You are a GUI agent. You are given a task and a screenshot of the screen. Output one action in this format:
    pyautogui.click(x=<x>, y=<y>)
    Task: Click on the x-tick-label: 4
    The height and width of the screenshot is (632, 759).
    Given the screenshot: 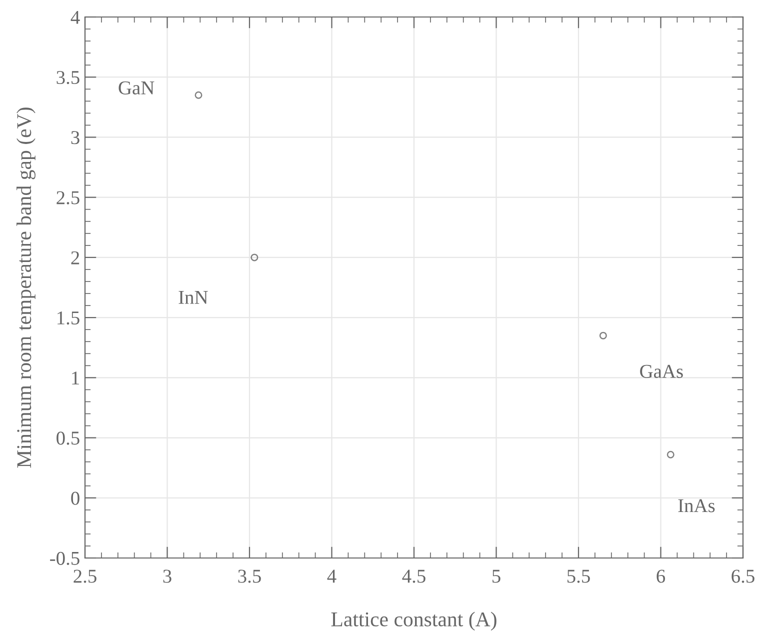 What is the action you would take?
    pyautogui.click(x=331, y=576)
    